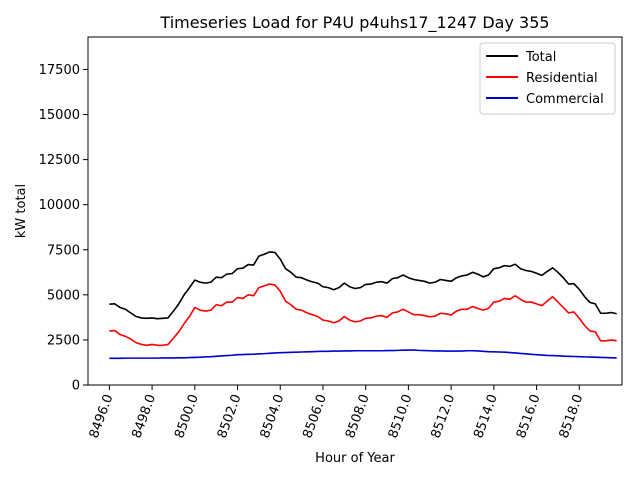  What do you see at coordinates (59, 115) in the screenshot?
I see `y-tick-label: 15000` at bounding box center [59, 115].